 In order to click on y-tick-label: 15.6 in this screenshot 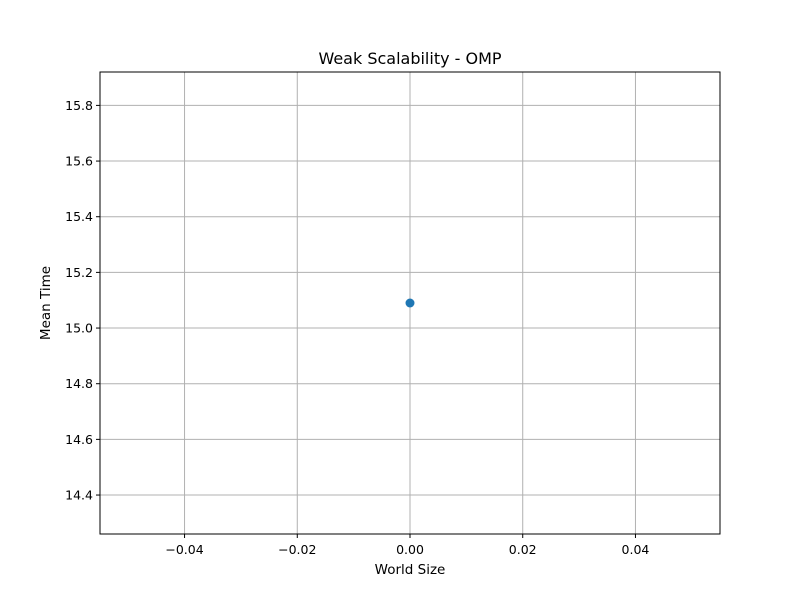, I will do `click(79, 161)`.